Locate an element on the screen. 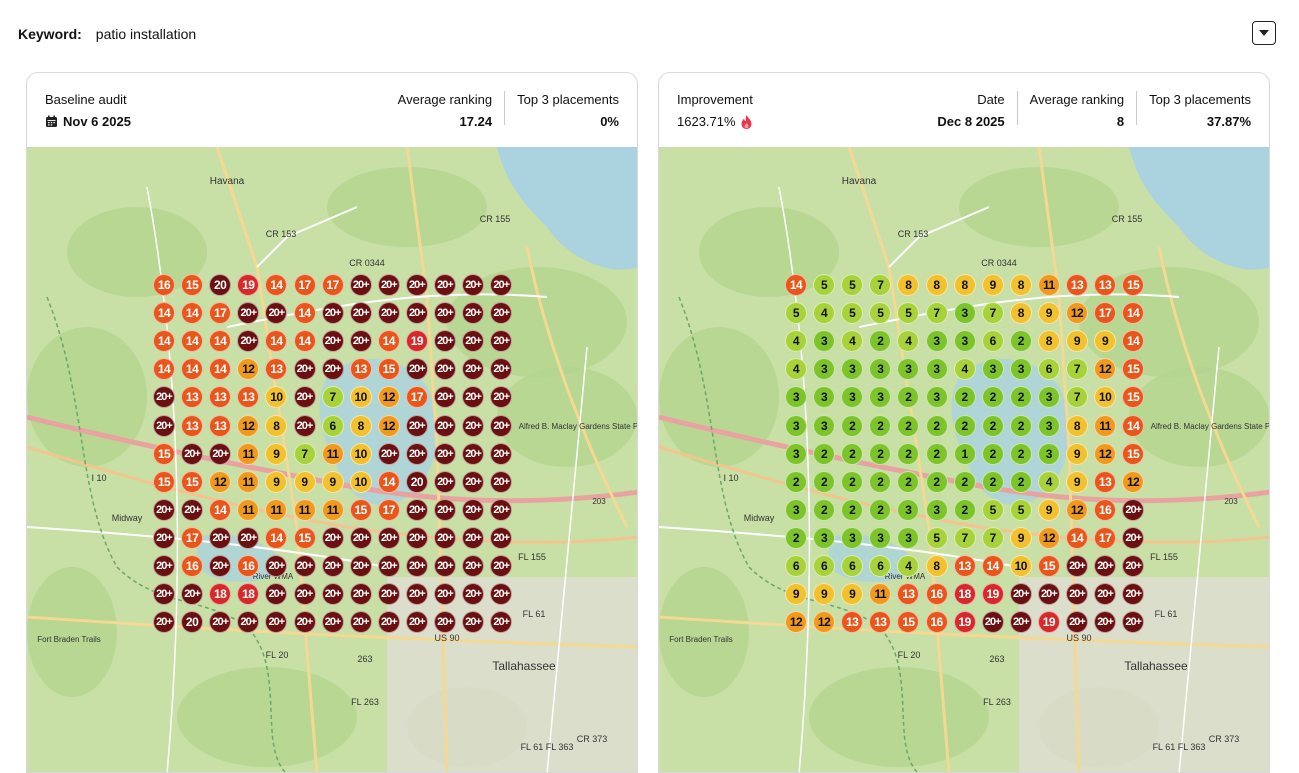 This screenshot has width=1299, height=773. rank-marker: 9 is located at coordinates (1048, 313).